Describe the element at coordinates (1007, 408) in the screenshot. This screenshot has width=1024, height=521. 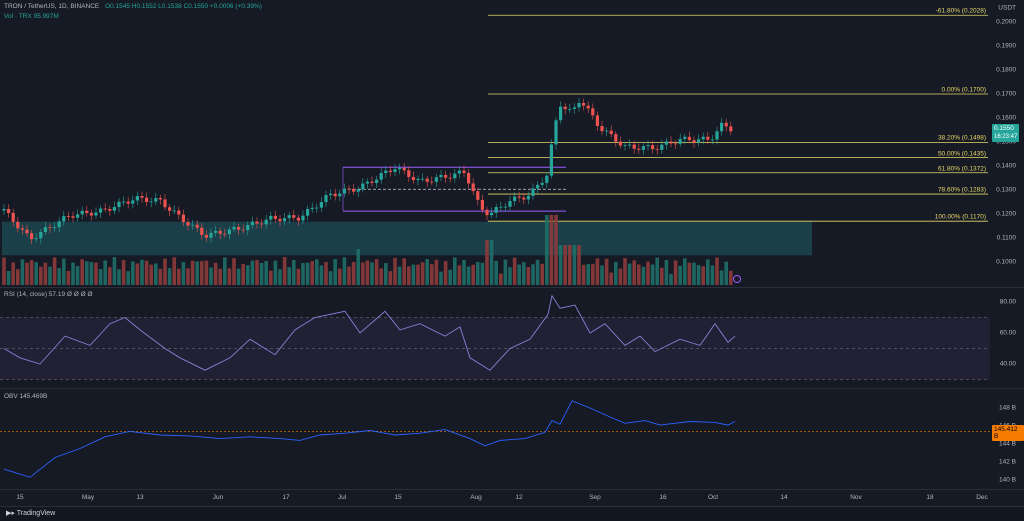
I see `obv-tick-label: 148 B` at that location.